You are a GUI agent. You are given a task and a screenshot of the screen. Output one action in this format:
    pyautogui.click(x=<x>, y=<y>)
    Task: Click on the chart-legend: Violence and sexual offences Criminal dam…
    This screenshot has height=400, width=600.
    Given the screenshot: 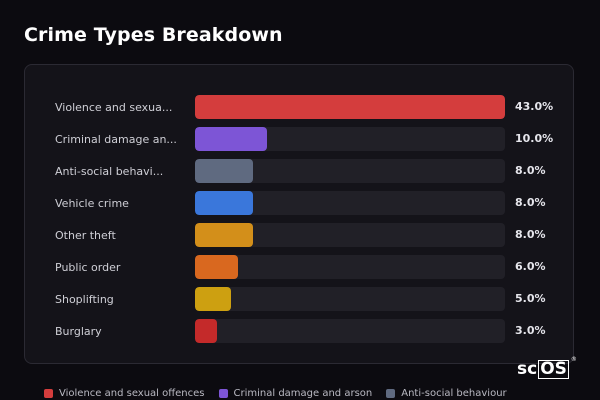 What is the action you would take?
    pyautogui.click(x=282, y=393)
    